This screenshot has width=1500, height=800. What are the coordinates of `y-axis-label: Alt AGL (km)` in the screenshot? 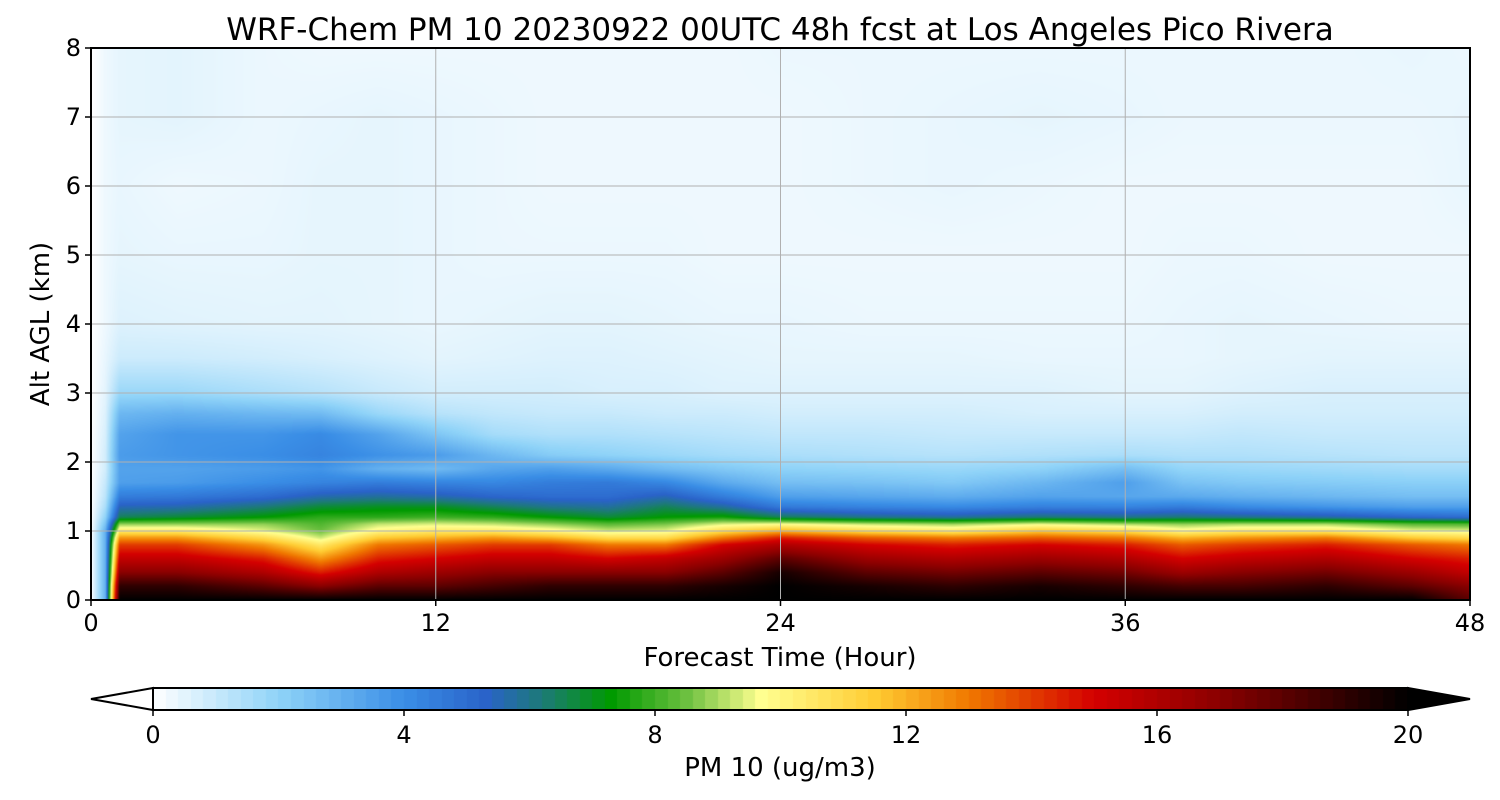 It's located at (41, 324).